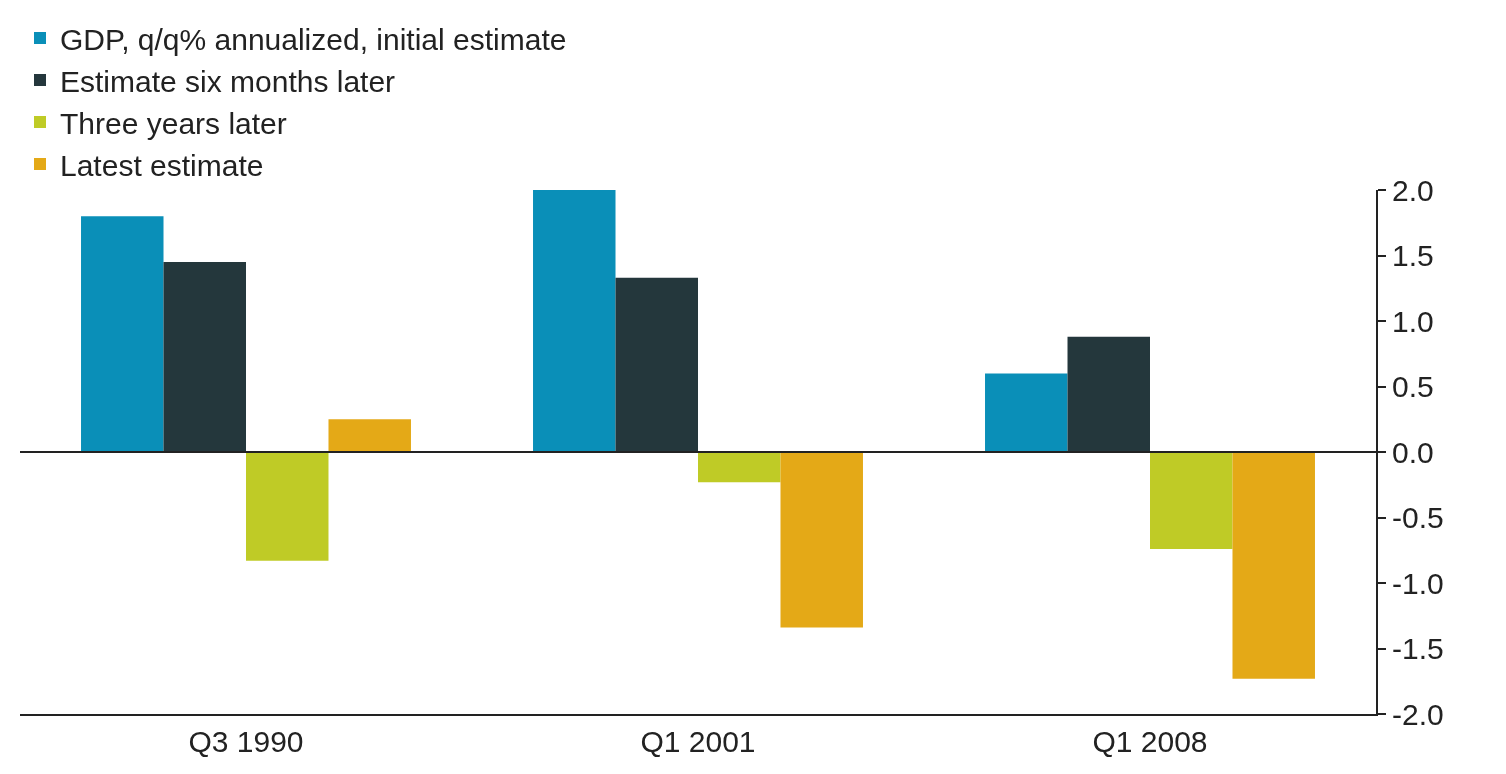 The height and width of the screenshot is (774, 1506). What do you see at coordinates (162, 165) in the screenshot?
I see `legend-label: Latest estimate` at bounding box center [162, 165].